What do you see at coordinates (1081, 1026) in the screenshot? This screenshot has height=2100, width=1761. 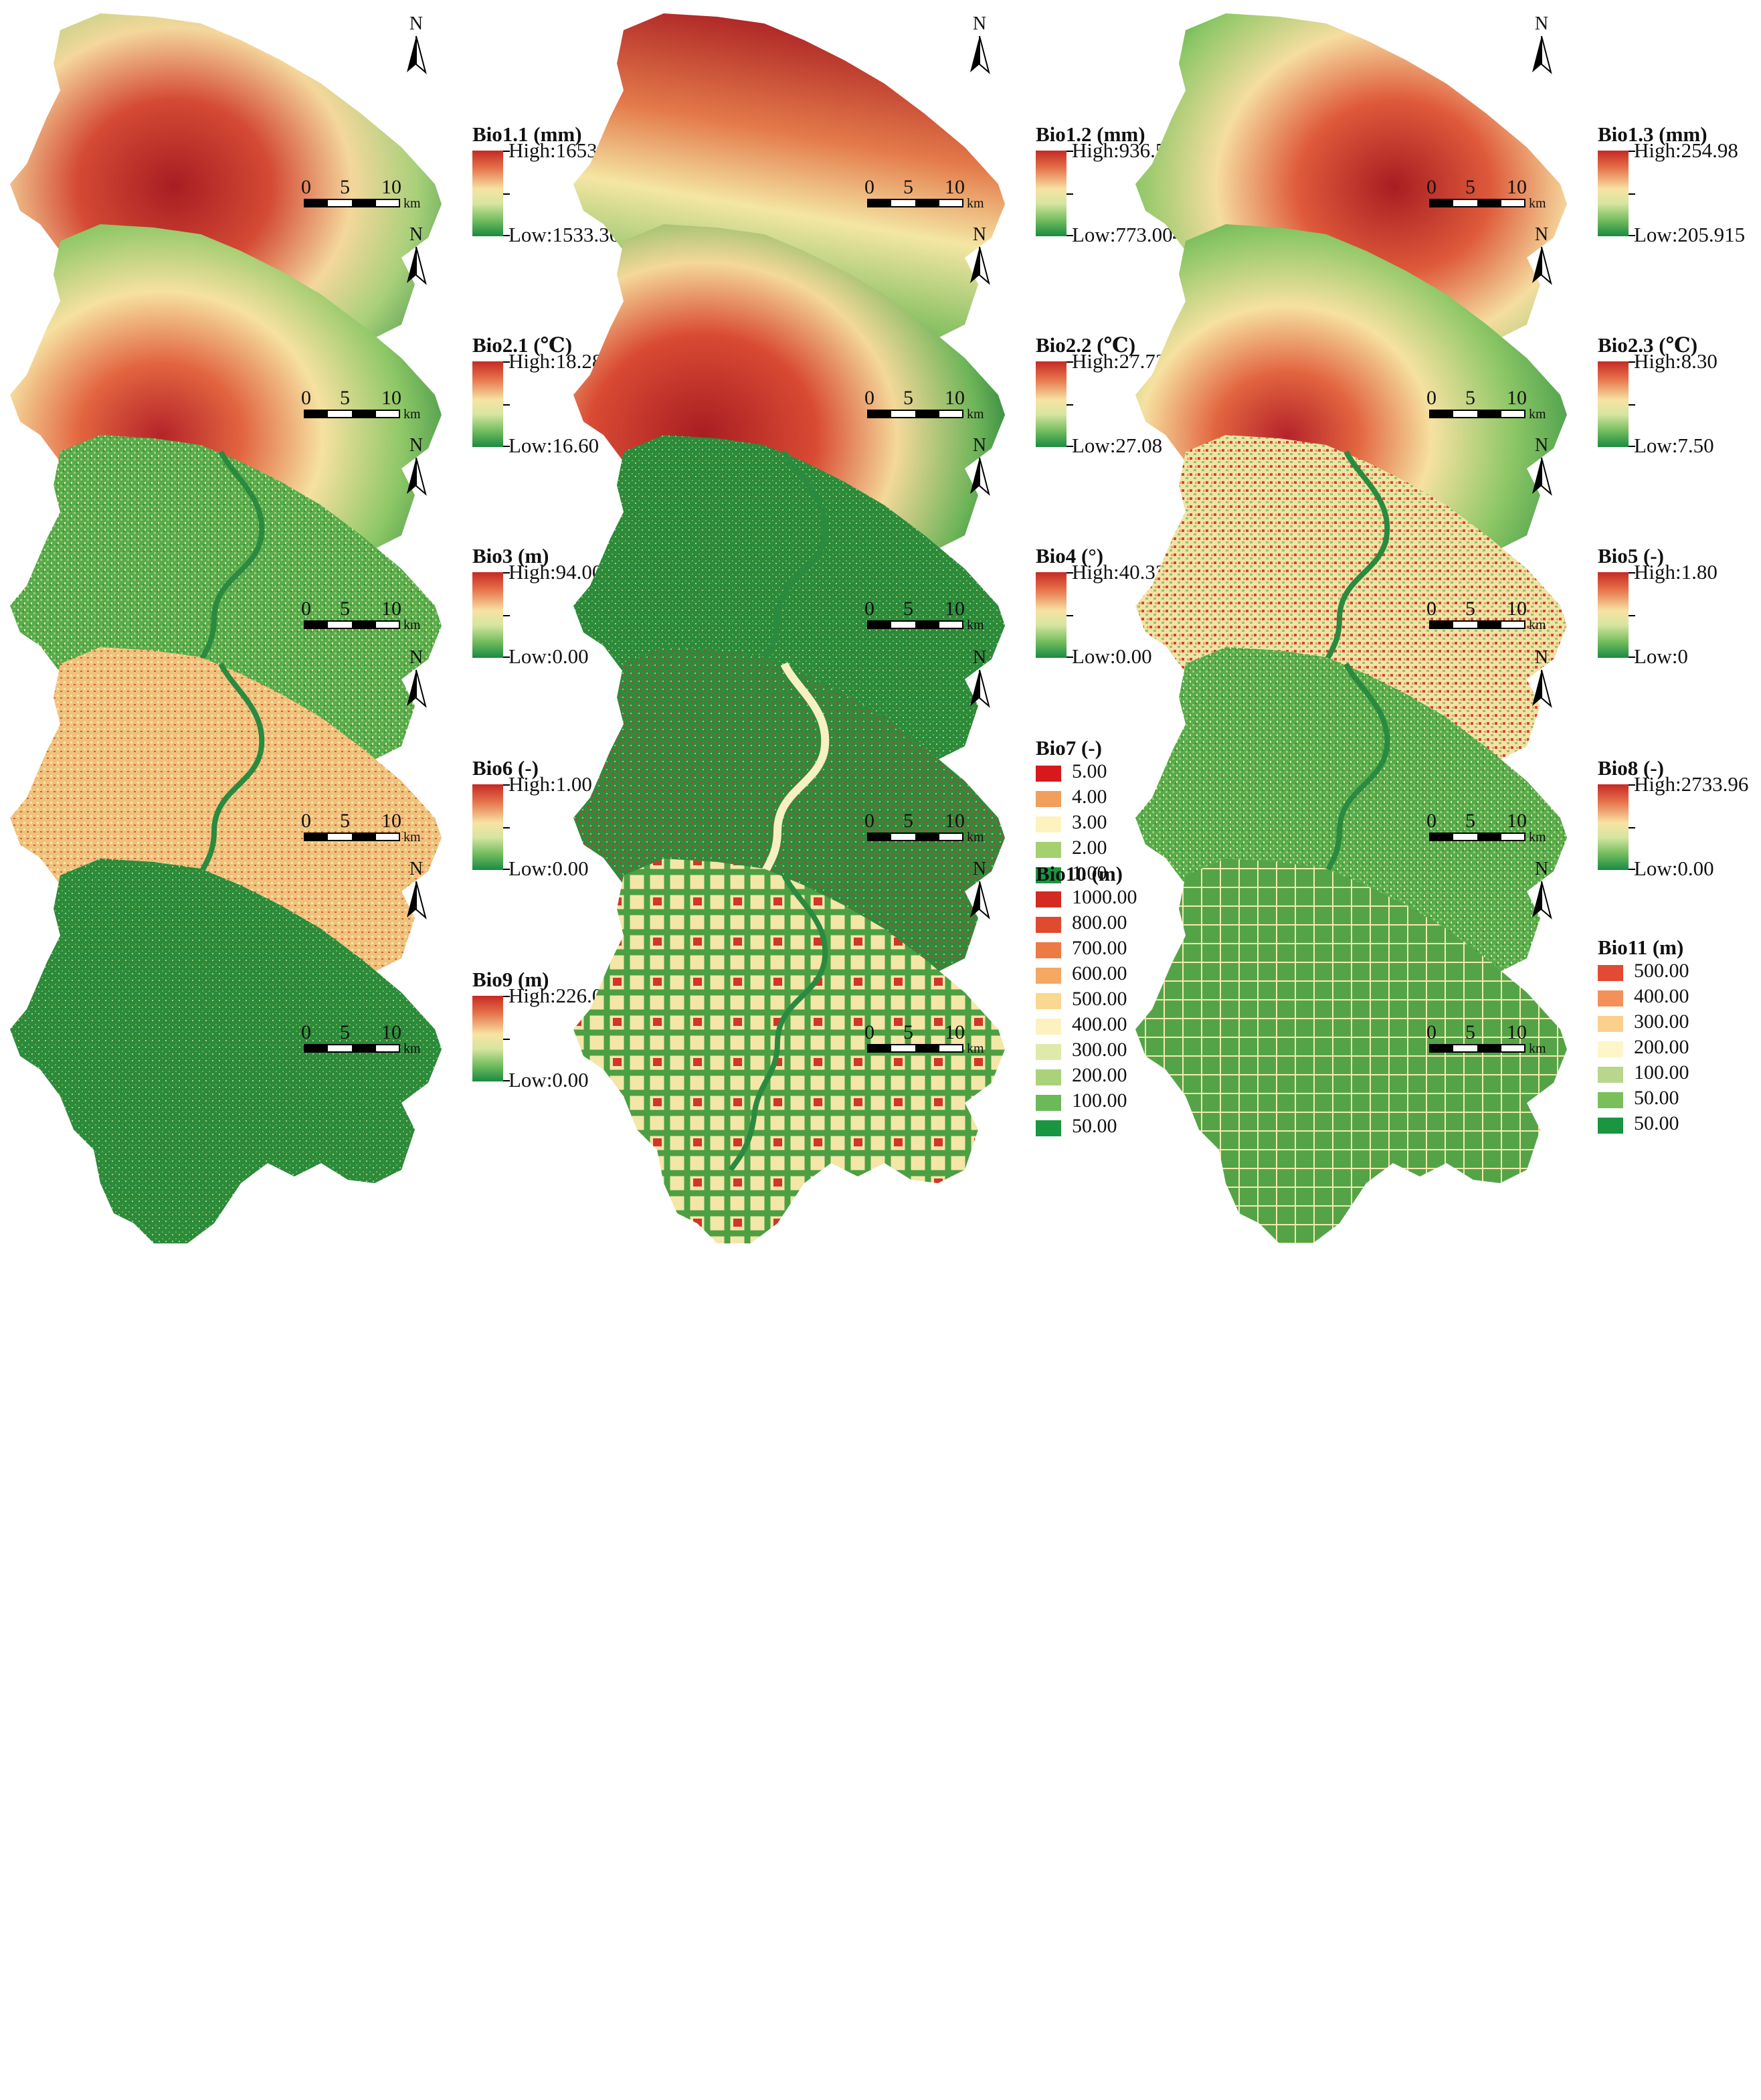 I see `legend-class: 400.00` at bounding box center [1081, 1026].